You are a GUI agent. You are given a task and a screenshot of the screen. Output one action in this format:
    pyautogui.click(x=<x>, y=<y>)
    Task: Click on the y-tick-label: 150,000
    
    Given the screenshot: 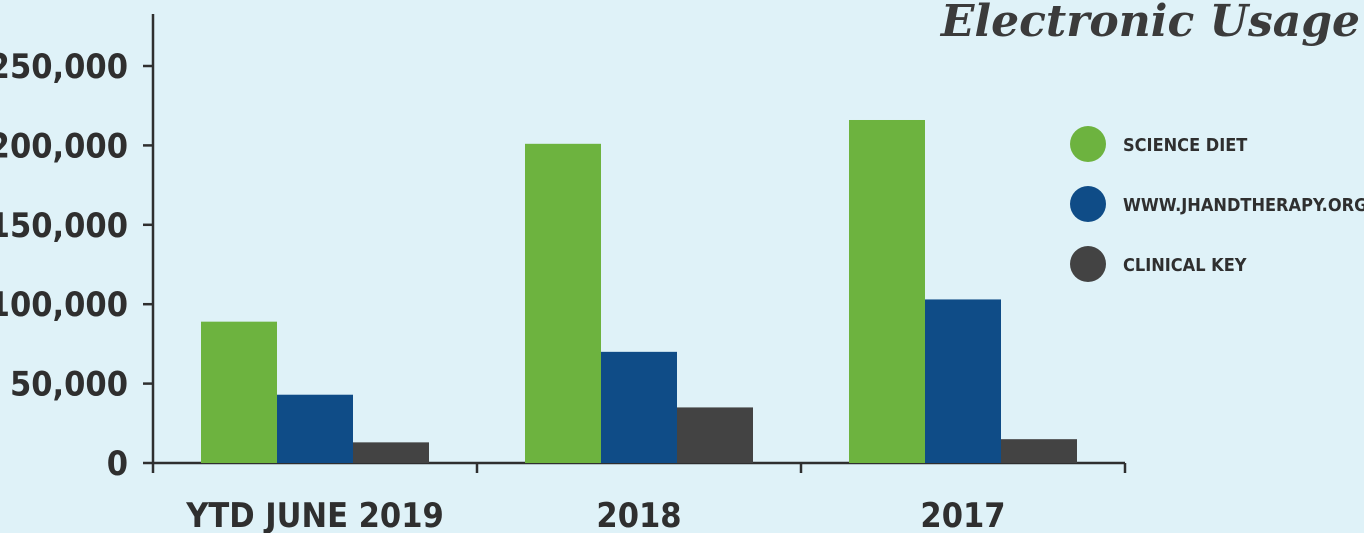 What is the action you would take?
    pyautogui.click(x=64, y=226)
    